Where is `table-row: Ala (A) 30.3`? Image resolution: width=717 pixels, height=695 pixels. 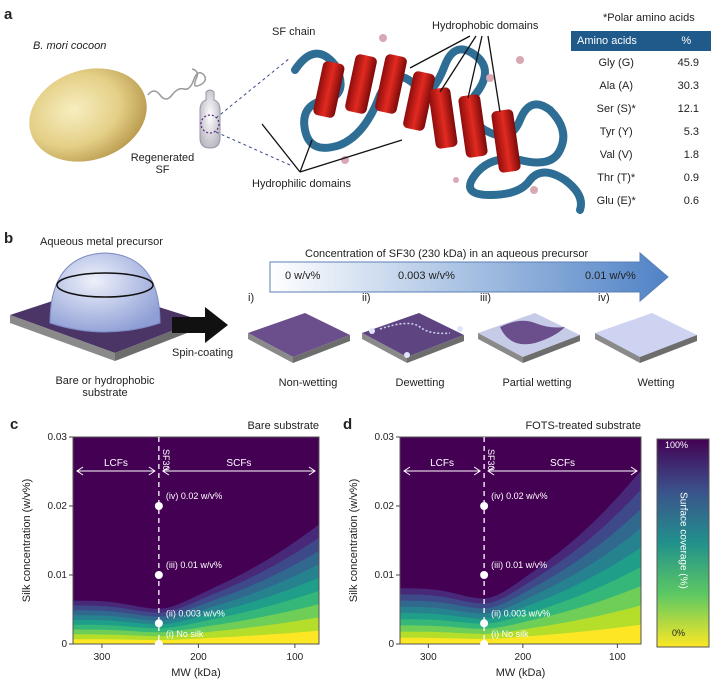 table-row: Ala (A) 30.3 is located at coordinates (649, 85).